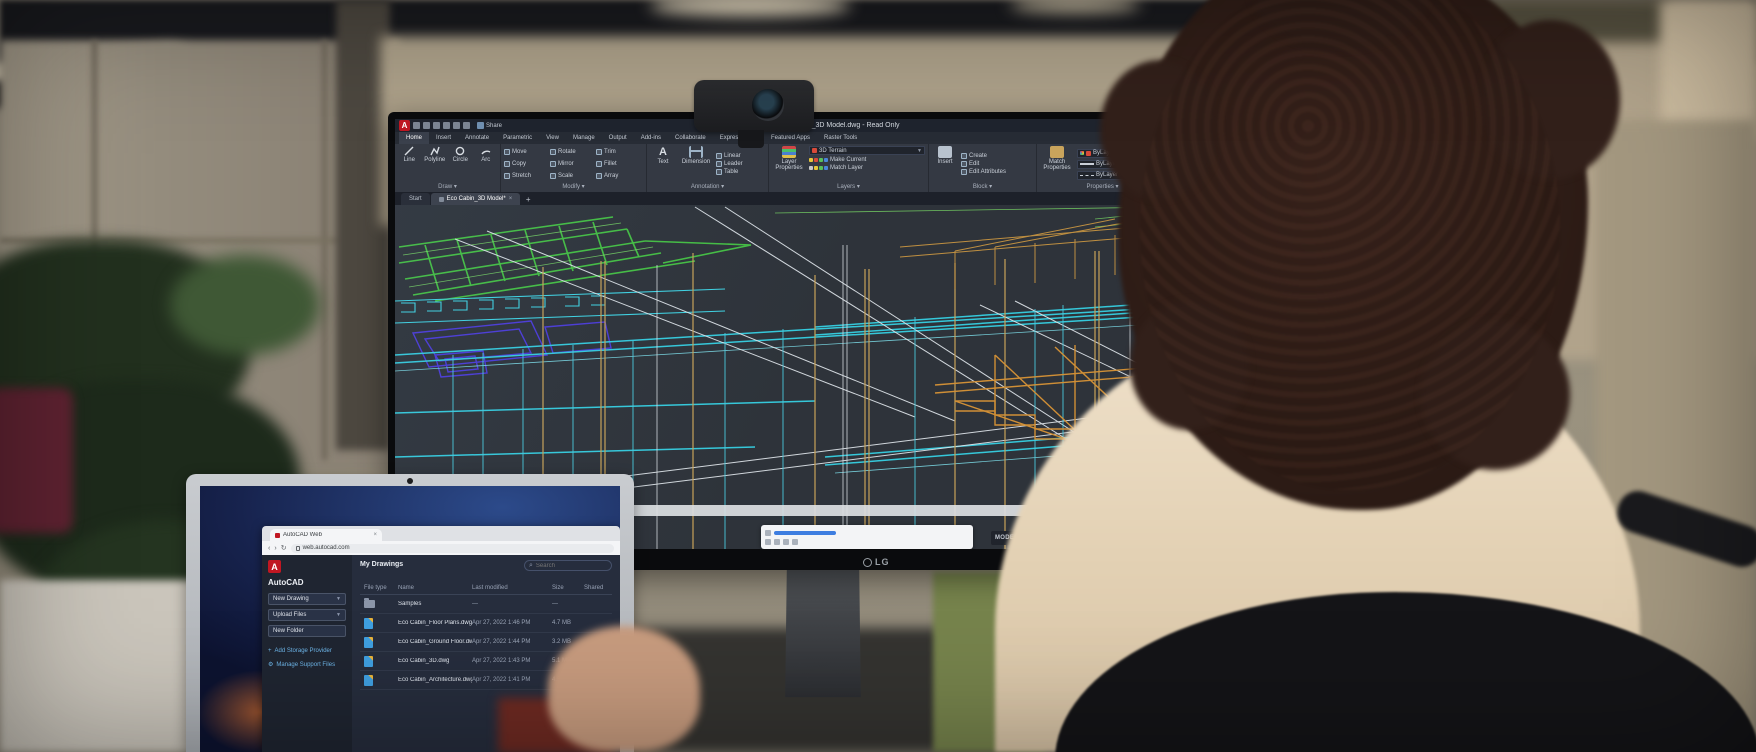 The width and height of the screenshot is (1756, 752). I want to click on search-box: ⌕, so click(568, 565).